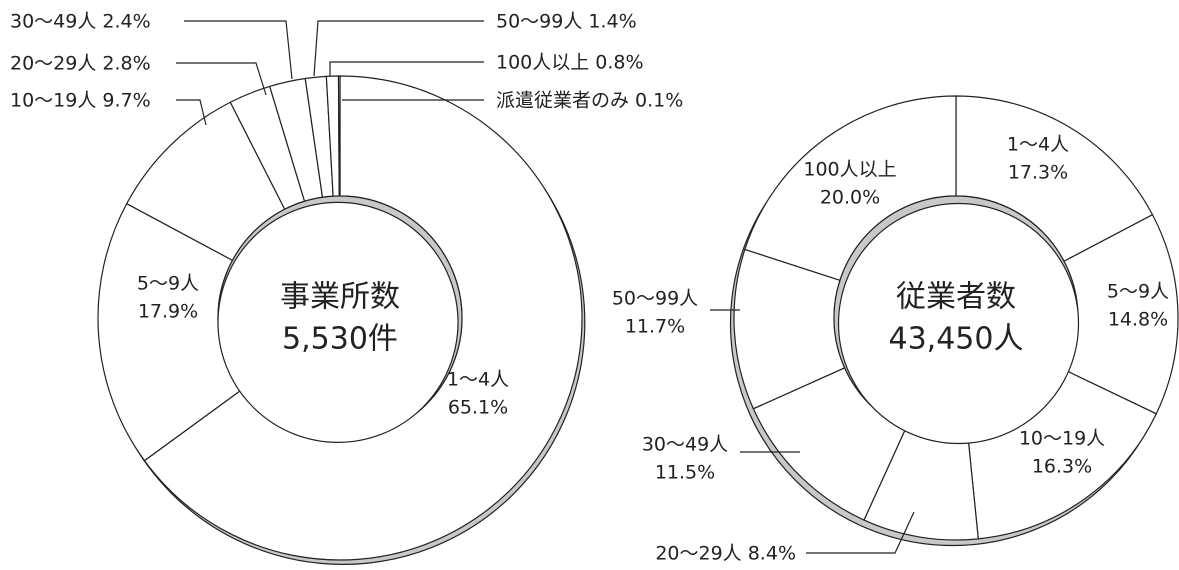 The width and height of the screenshot is (1179, 570). I want to click on slice-label-employees-4-name: 30〜49人, so click(685, 445).